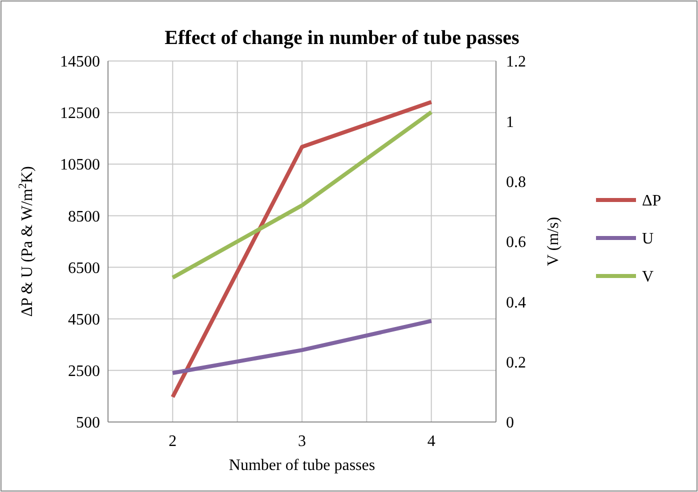 The image size is (698, 492). I want to click on x-axis-title: Number of tube passes, so click(302, 465).